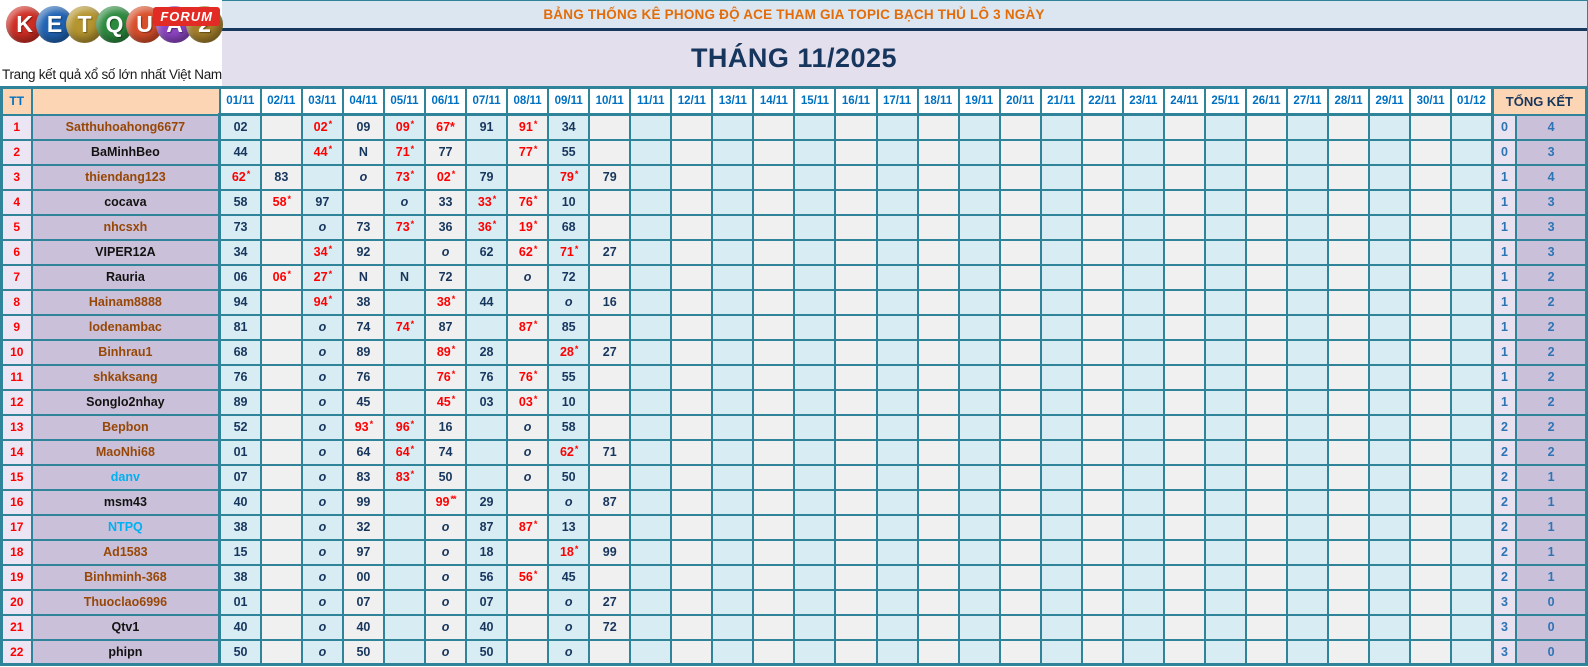 This screenshot has width=1588, height=667. I want to click on player-name-cell: Binhminh-368, so click(126, 577).